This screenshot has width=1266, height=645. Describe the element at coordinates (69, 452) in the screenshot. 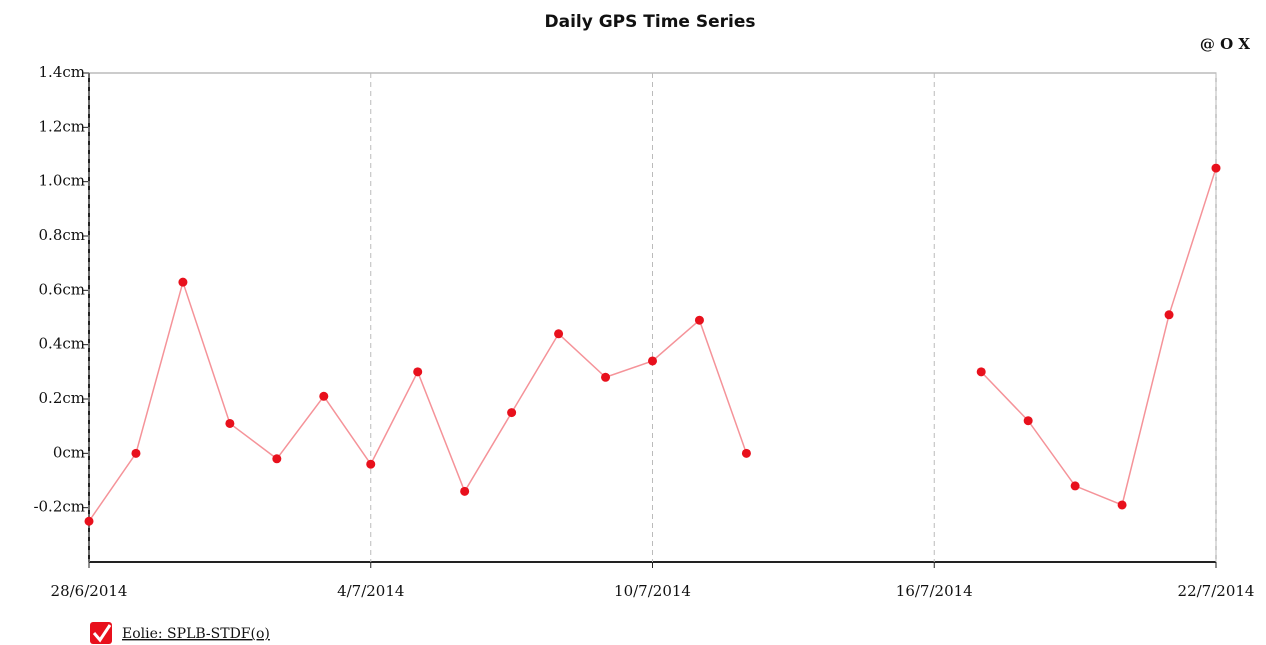

I see `y-tick-label: 0cm` at that location.